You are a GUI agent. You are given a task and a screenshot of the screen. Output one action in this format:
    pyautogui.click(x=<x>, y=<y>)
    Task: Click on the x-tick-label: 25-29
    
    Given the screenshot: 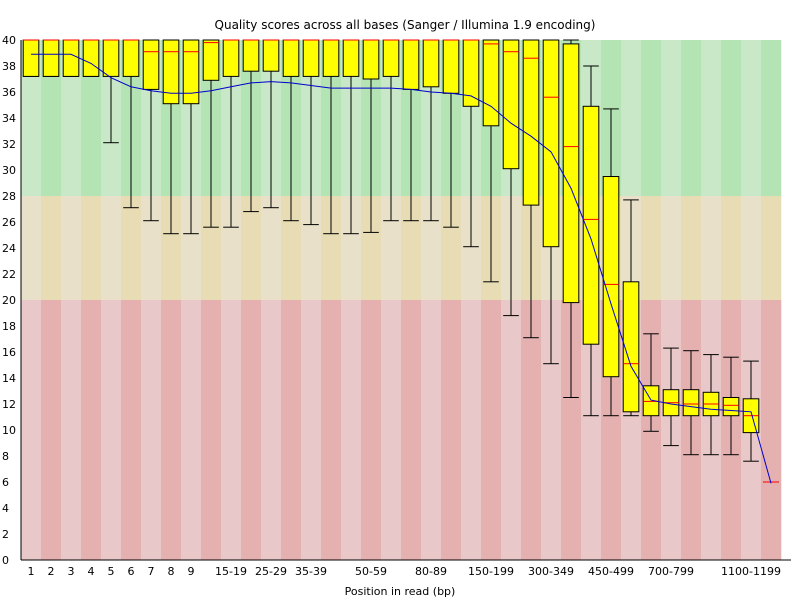 What is the action you would take?
    pyautogui.click(x=271, y=571)
    